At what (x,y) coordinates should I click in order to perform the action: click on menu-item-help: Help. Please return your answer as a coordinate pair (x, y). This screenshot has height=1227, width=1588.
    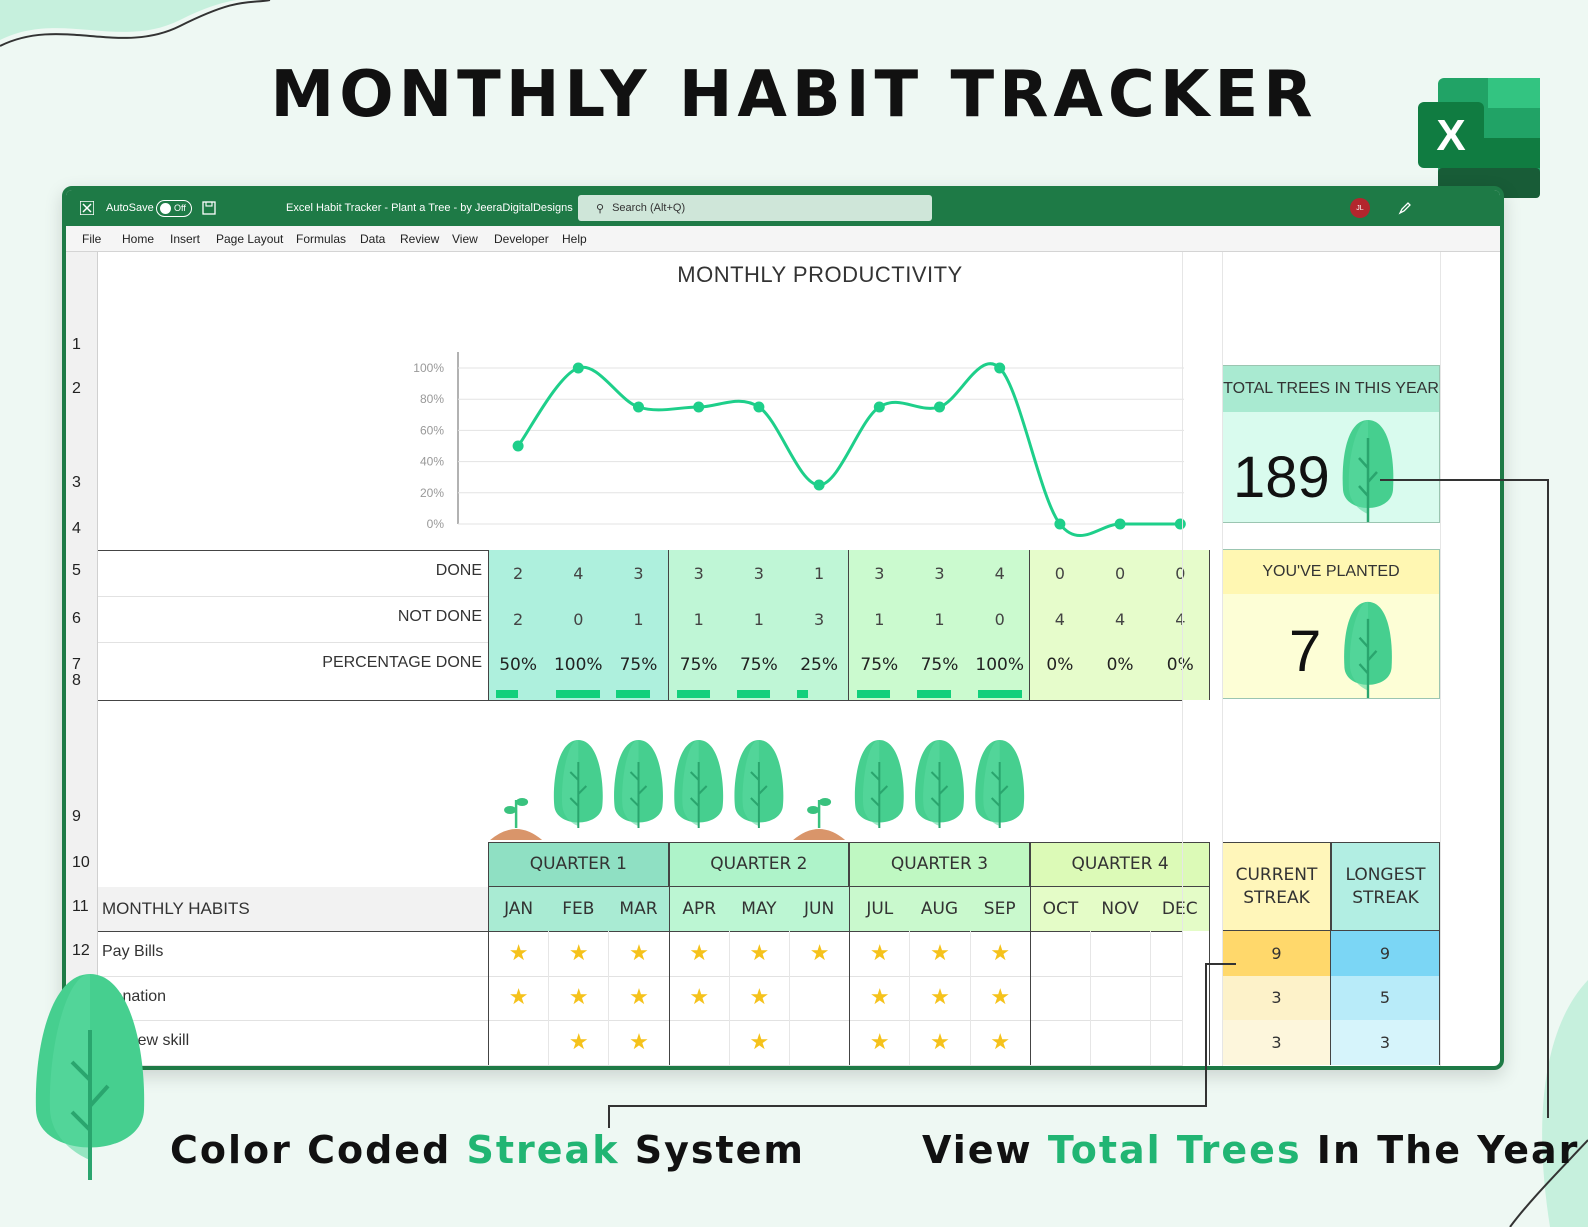
    Looking at the image, I should click on (574, 239).